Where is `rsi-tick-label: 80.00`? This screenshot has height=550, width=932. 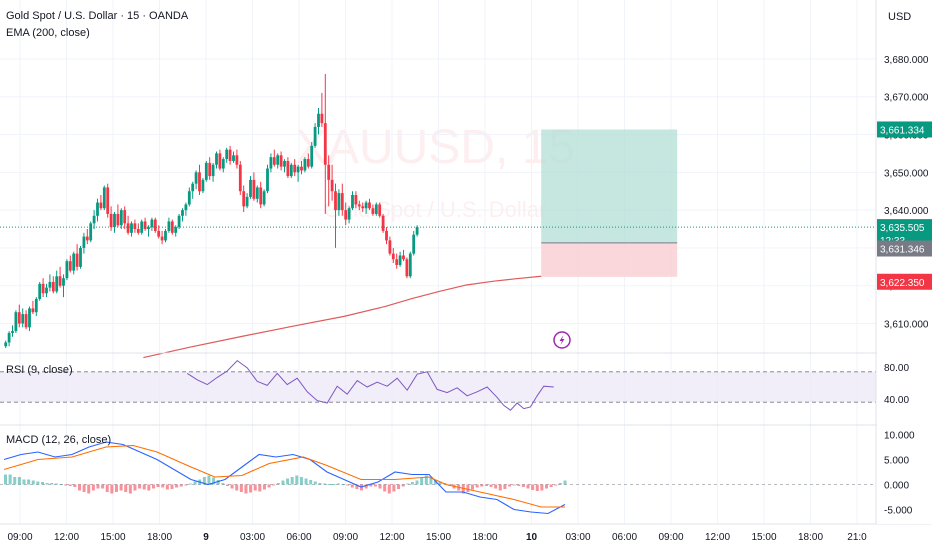 rsi-tick-label: 80.00 is located at coordinates (896, 368).